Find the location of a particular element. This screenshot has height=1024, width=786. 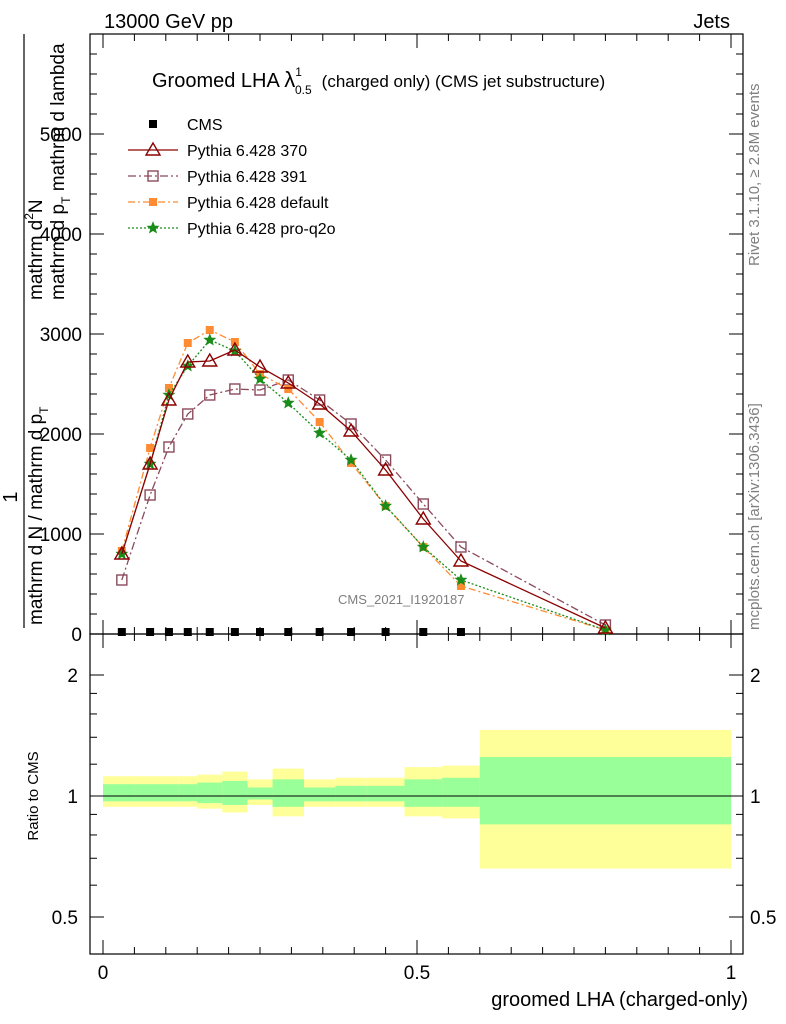

legend-item-p370: Pythia 6.428 370 is located at coordinates (217, 150).